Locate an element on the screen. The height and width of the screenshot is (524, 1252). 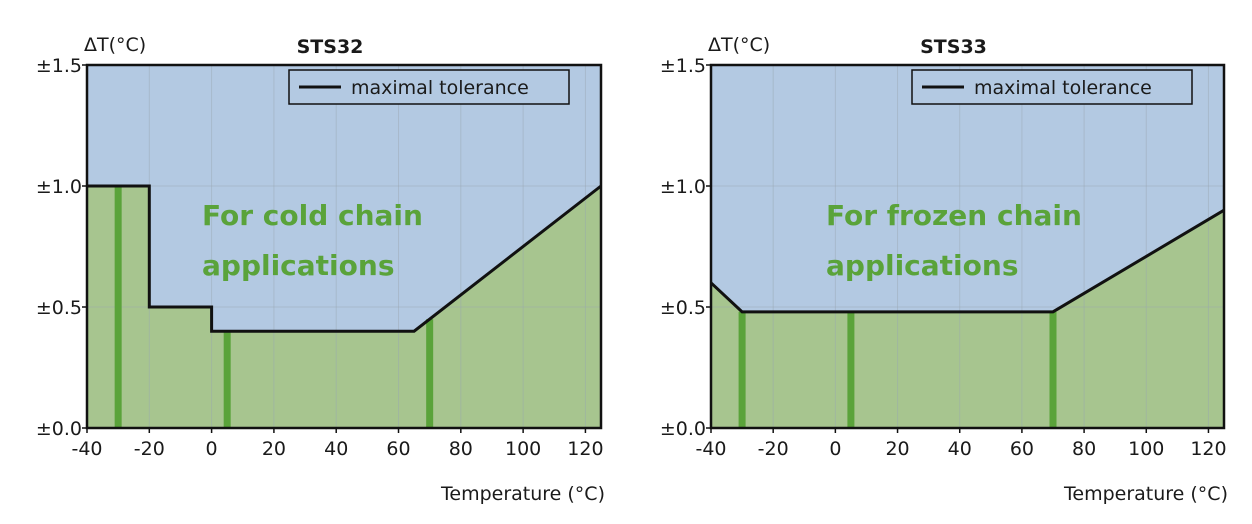
chart-title: STS33 is located at coordinates (953, 47).